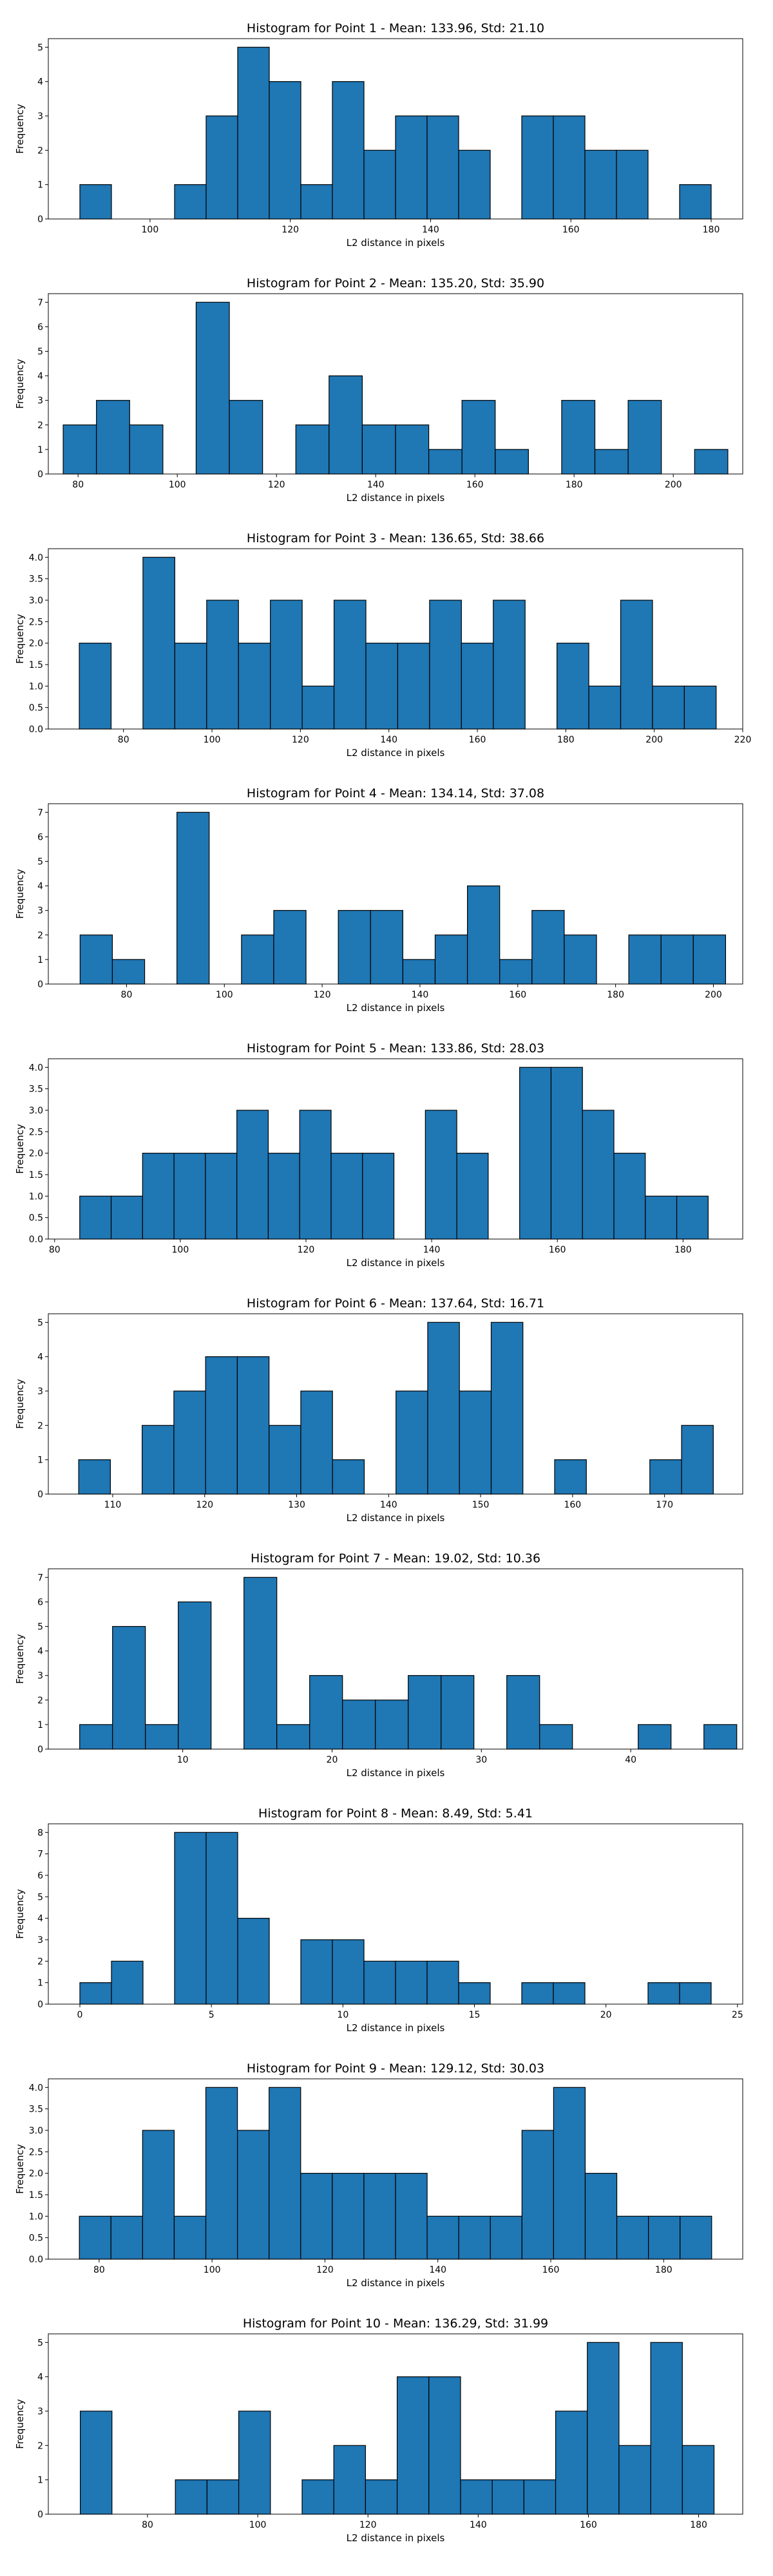 The width and height of the screenshot is (773, 2576). What do you see at coordinates (204, 1505) in the screenshot?
I see `x-tick-label: 120` at bounding box center [204, 1505].